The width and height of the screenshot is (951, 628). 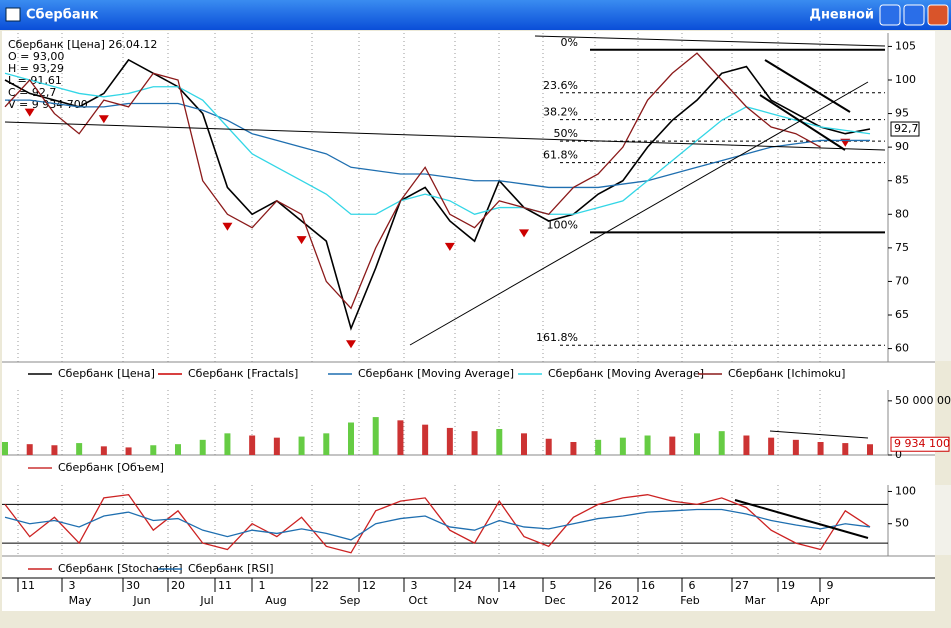 What do you see at coordinates (689, 600) in the screenshot?
I see `month-label: Feb` at bounding box center [689, 600].